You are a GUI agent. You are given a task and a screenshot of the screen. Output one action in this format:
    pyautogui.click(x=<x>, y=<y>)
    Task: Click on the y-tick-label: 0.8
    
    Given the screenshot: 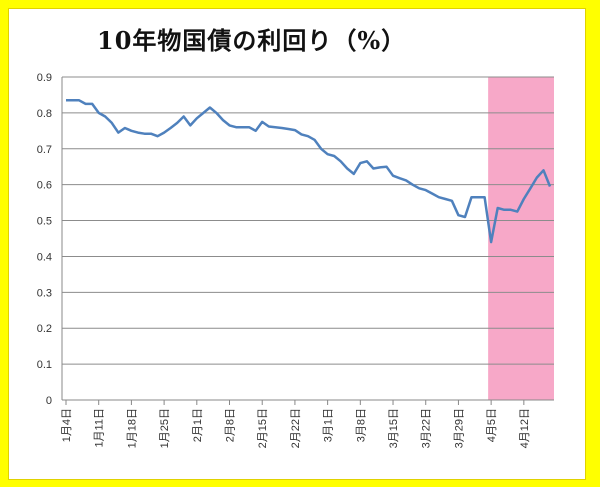 What is the action you would take?
    pyautogui.click(x=44, y=114)
    